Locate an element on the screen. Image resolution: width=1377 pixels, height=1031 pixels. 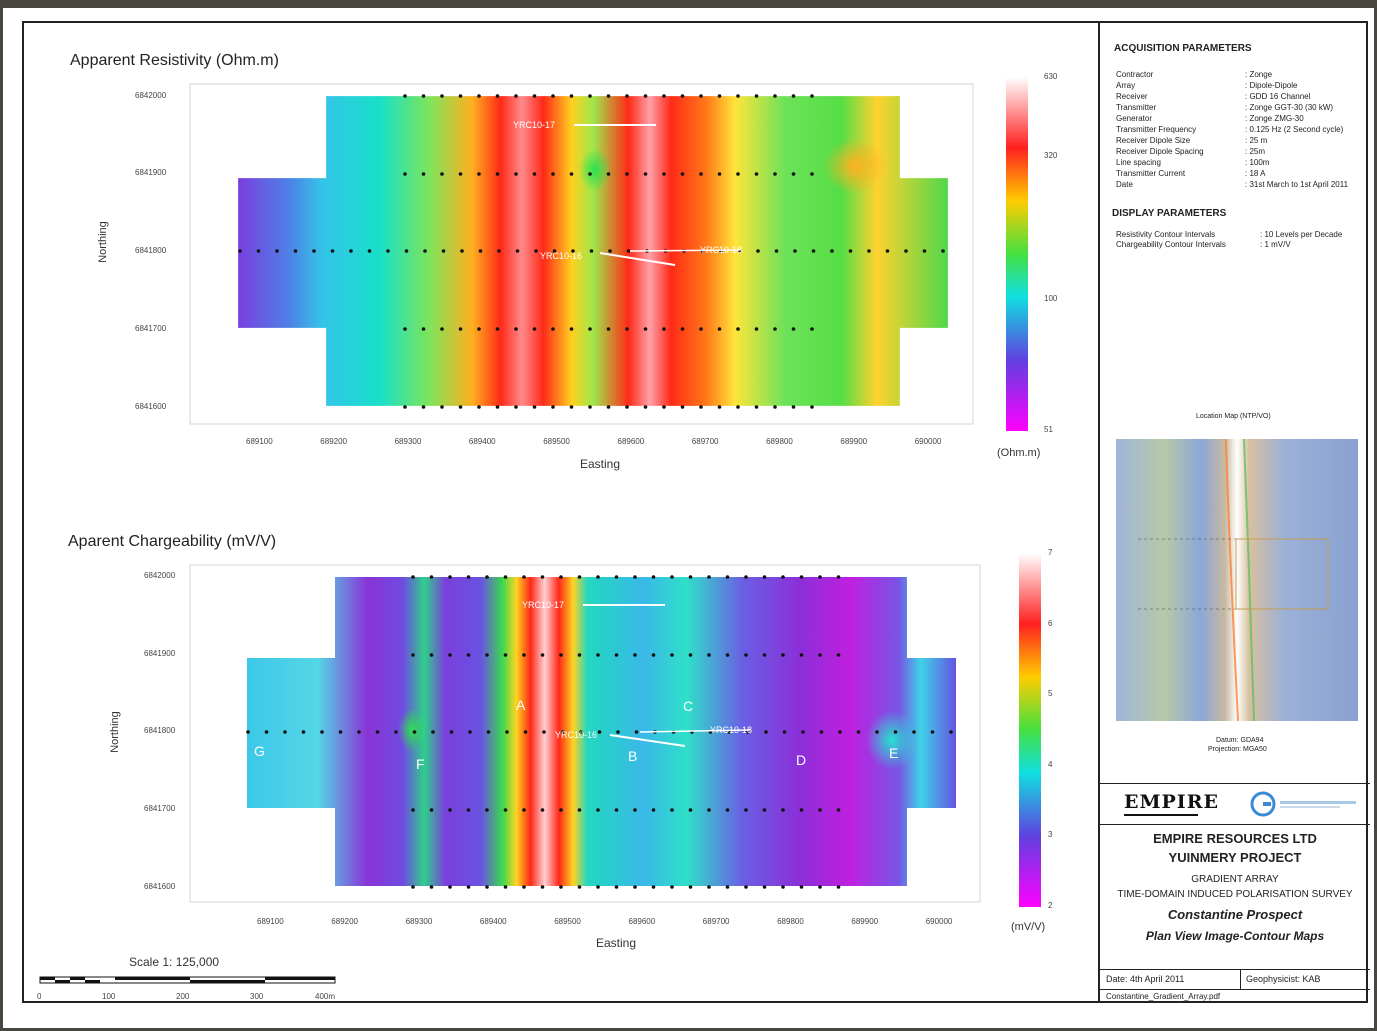
chargeability-colorbar-tick: 4 is located at coordinates (1050, 764).